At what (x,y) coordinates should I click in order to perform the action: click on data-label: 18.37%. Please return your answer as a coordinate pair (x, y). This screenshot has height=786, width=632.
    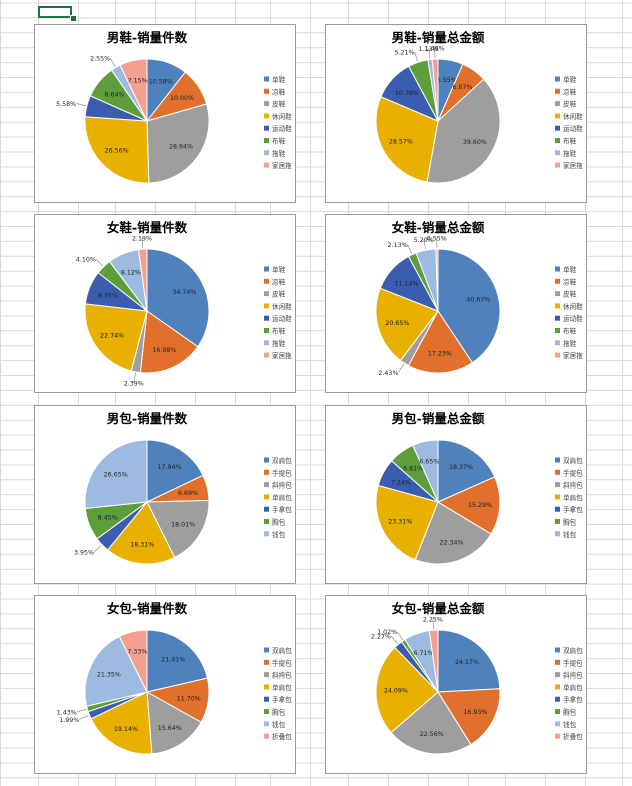
    Looking at the image, I should click on (461, 467).